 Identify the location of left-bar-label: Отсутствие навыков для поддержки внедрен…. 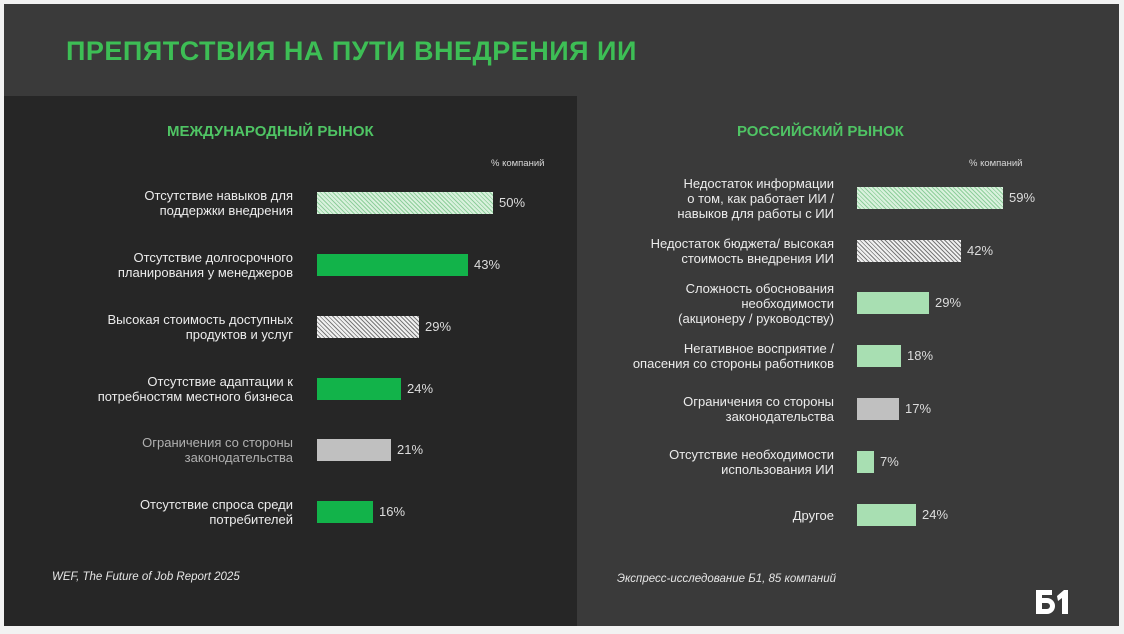
(218, 203).